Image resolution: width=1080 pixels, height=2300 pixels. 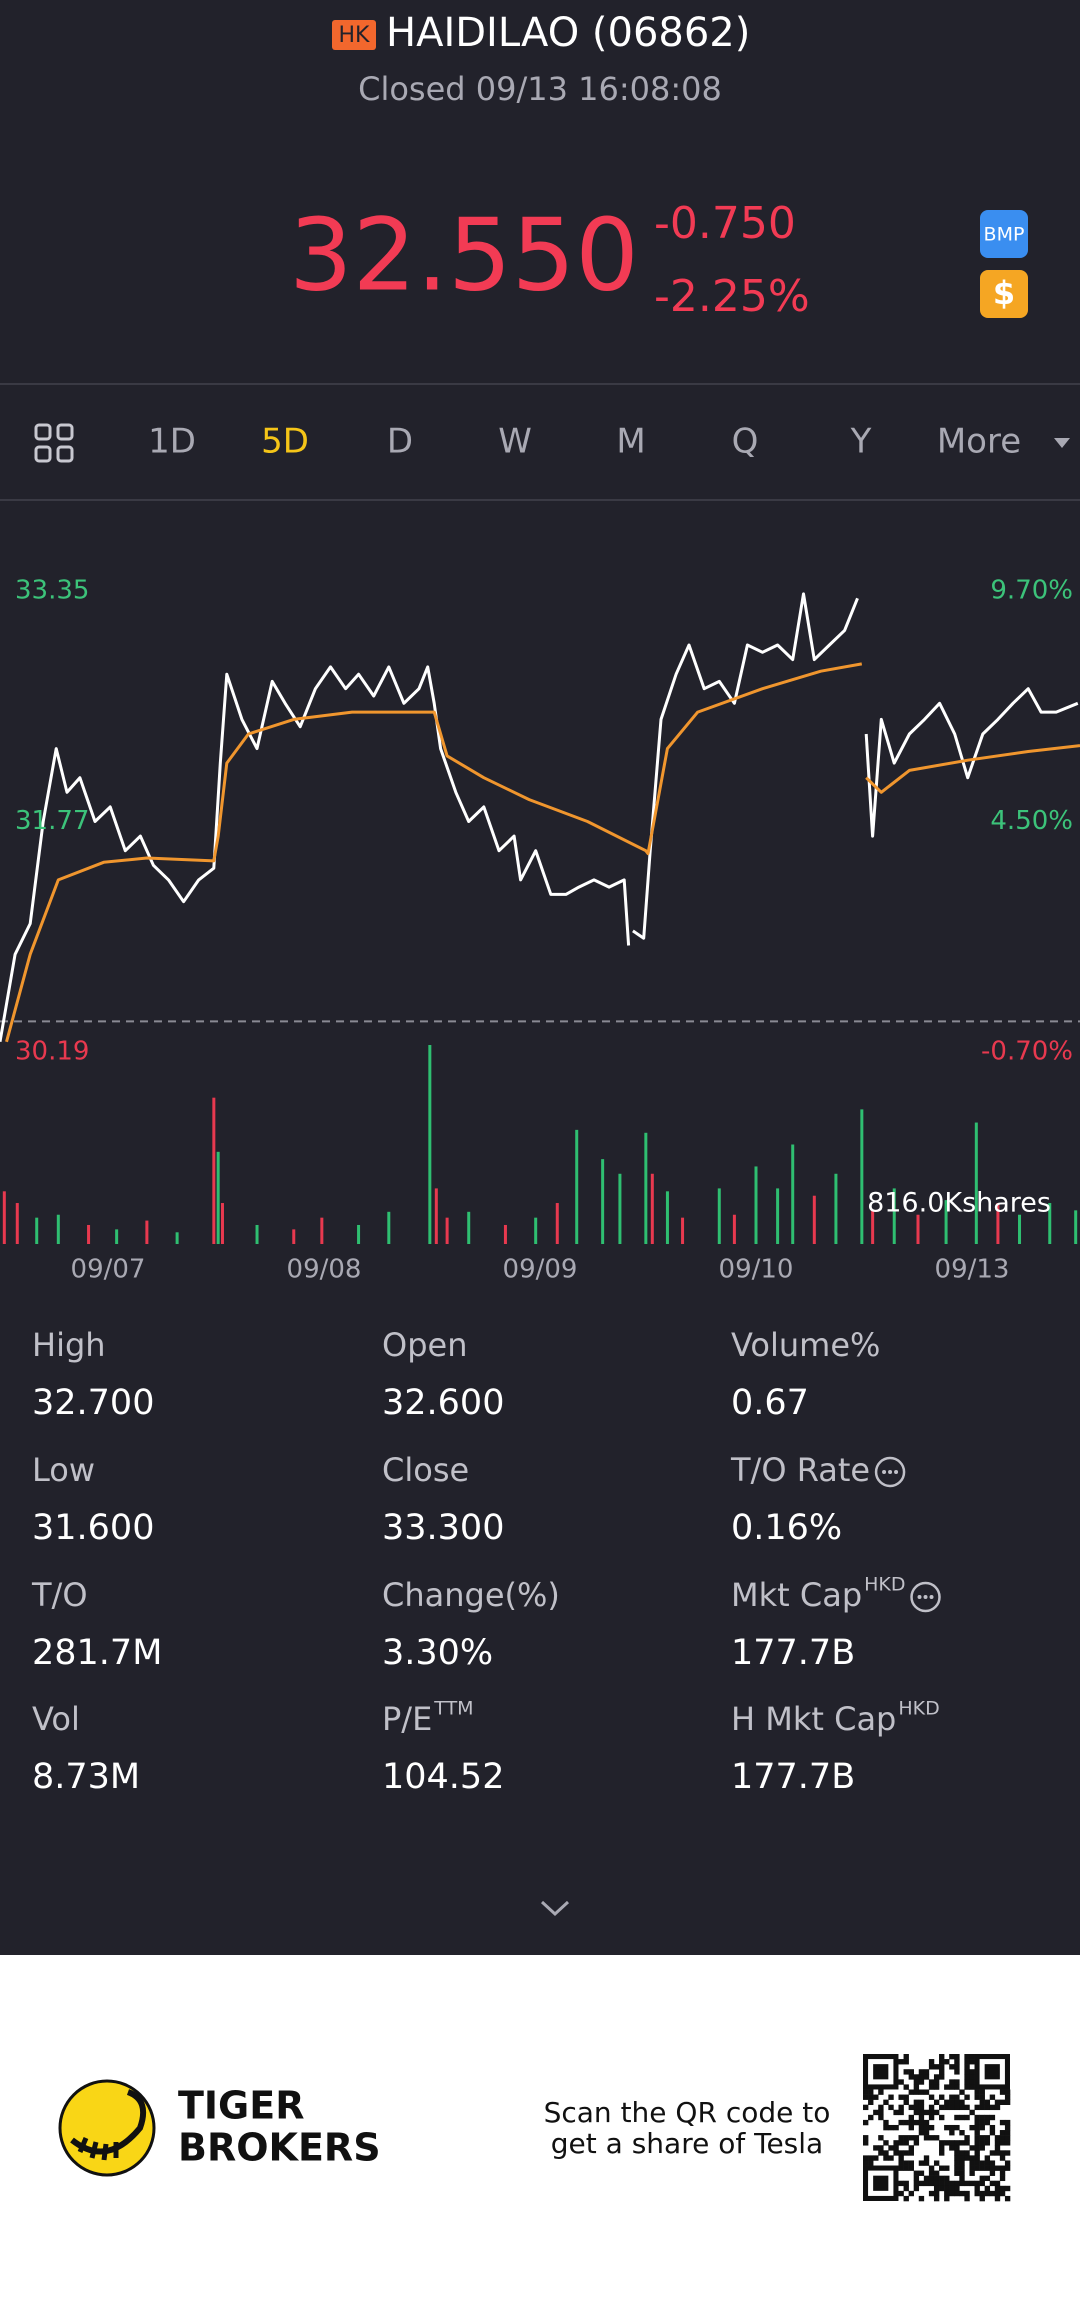 I want to click on stat-value: 31.600, so click(x=93, y=1528).